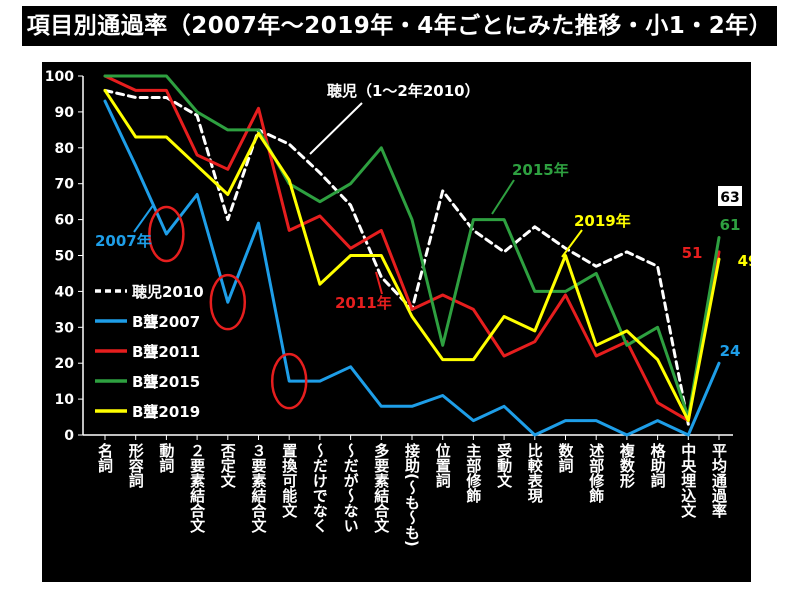 This screenshot has height=600, width=800. I want to click on annotation-avg-2007: 24, so click(730, 351).